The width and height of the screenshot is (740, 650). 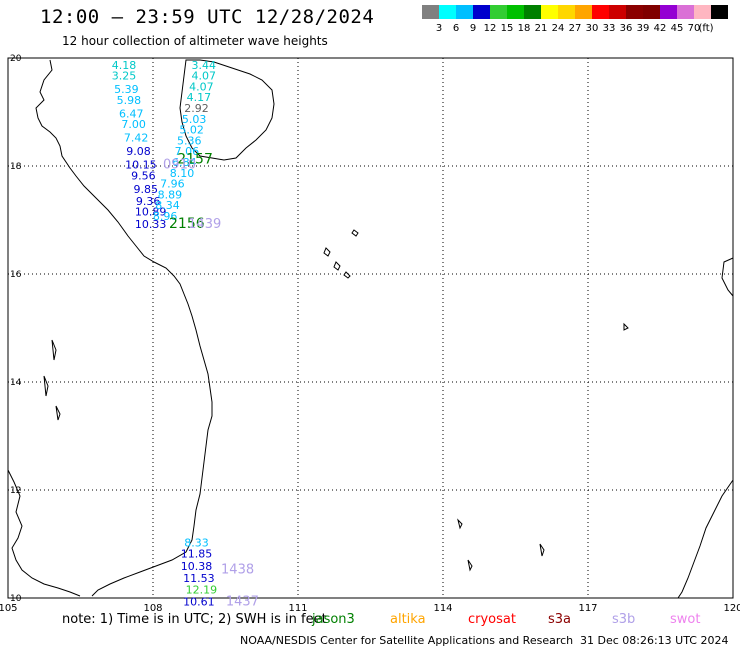 I want to click on pass-time-label: 1437, so click(x=242, y=602).